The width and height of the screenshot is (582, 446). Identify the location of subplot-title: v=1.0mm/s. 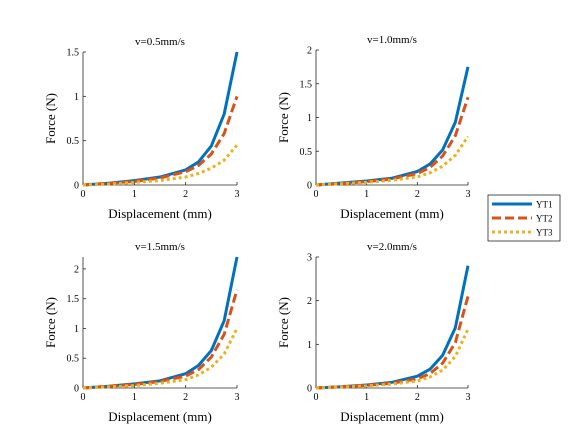
(392, 40).